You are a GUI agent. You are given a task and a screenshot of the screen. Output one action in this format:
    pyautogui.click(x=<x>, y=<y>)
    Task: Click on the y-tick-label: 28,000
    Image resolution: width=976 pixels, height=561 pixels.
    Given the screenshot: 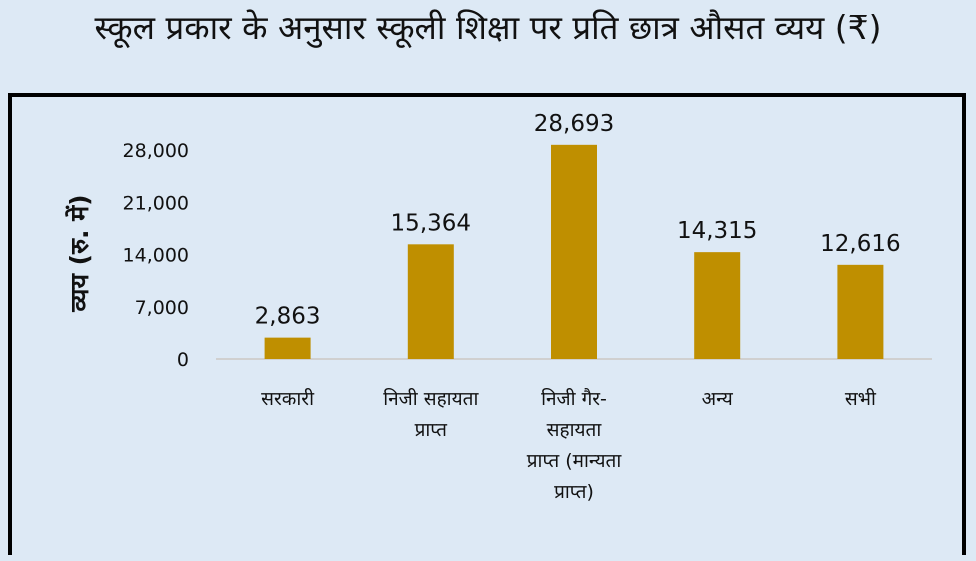 What is the action you would take?
    pyautogui.click(x=156, y=151)
    